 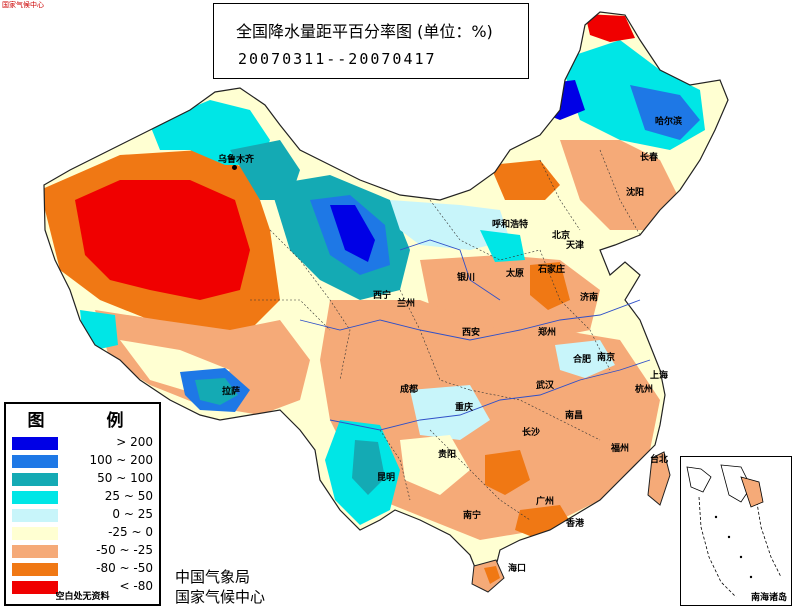 I want to click on zone-guizhou-yellow, so click(x=435, y=465).